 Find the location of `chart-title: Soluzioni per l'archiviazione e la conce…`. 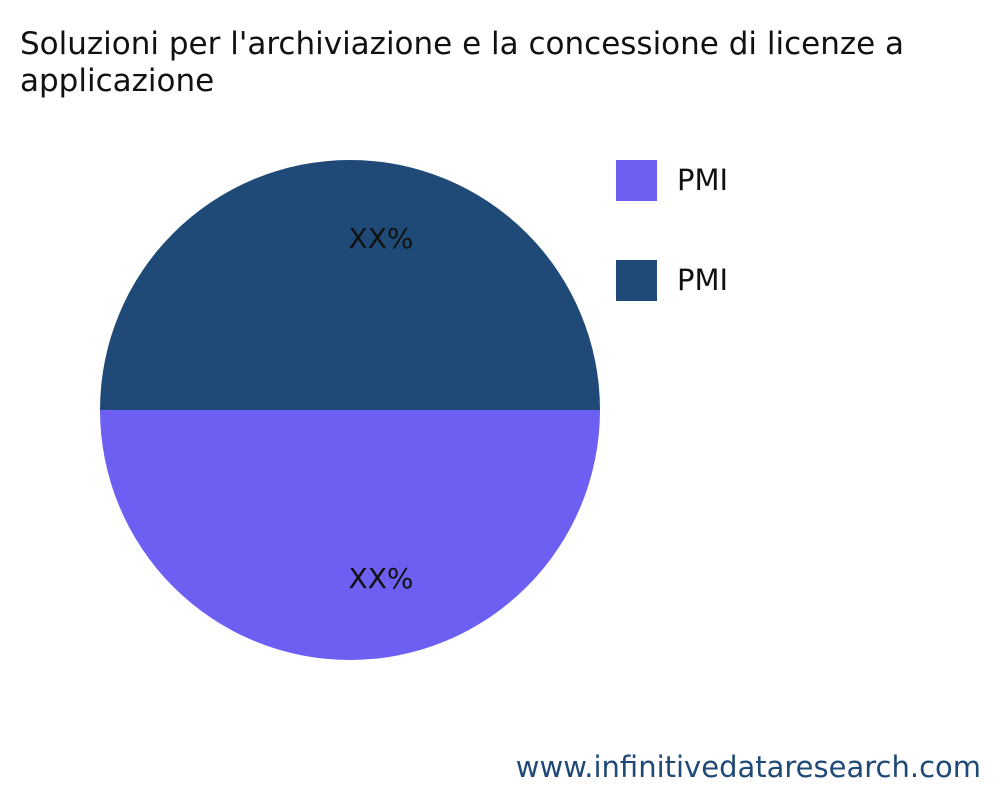

chart-title: Soluzioni per l'archiviazione e la conce… is located at coordinates (510, 63).